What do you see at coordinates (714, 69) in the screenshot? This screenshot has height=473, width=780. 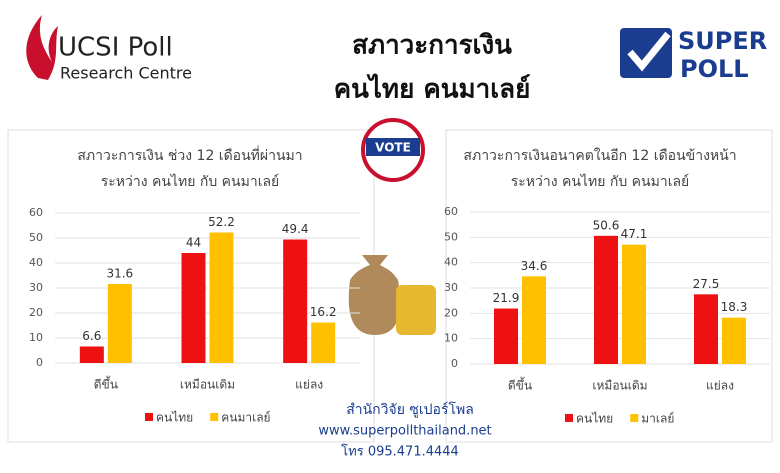 I see `superpoll-word: POLL` at bounding box center [714, 69].